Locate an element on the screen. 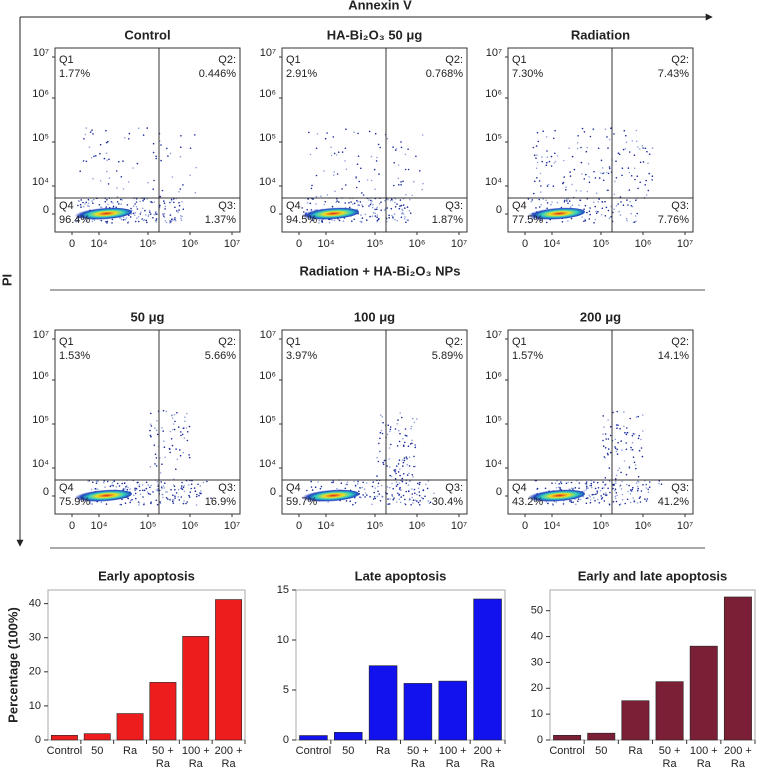 The height and width of the screenshot is (782, 760). y-tick-label: 0 is located at coordinates (46, 492).